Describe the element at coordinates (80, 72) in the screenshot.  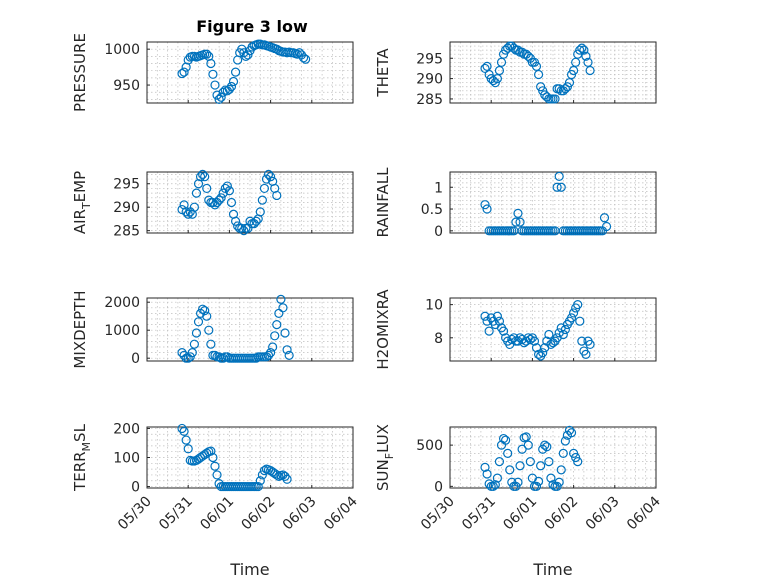
I see `y-axis-label: PRESSURE` at that location.